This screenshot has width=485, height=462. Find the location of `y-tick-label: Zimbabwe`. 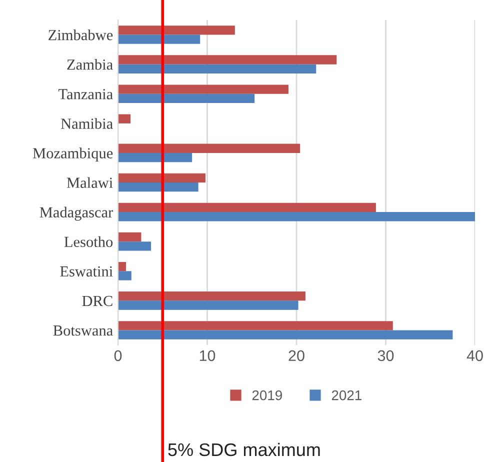

y-tick-label: Zimbabwe is located at coordinates (80, 34).